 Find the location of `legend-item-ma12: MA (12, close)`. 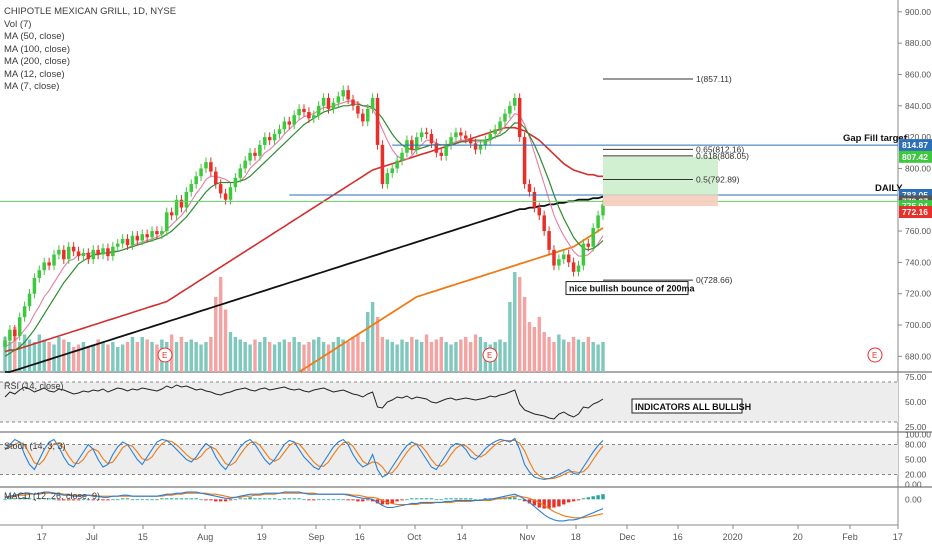

legend-item-ma12: MA (12, close) is located at coordinates (34, 74).